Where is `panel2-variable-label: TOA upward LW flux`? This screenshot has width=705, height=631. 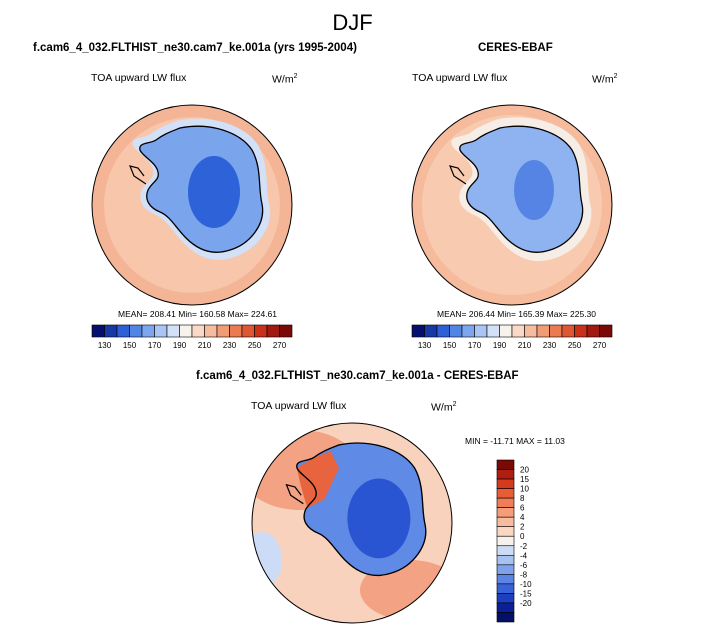
panel2-variable-label: TOA upward LW flux is located at coordinates (460, 78).